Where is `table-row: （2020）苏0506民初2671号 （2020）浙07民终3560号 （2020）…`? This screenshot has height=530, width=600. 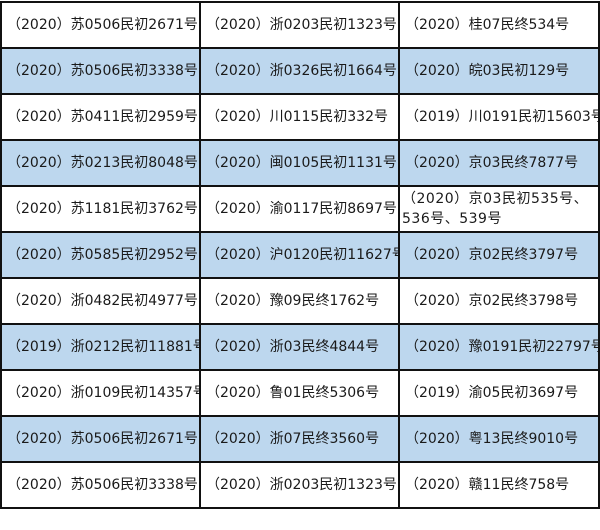 table-row: （2020）苏0506民初2671号 （2020）浙07民终3560号 （2020）… is located at coordinates (300, 439).